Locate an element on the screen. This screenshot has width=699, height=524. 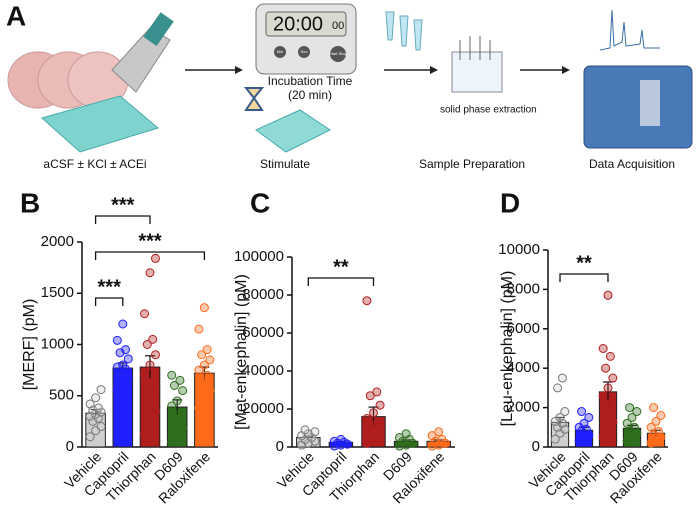
panel-label: B is located at coordinates (30, 202).